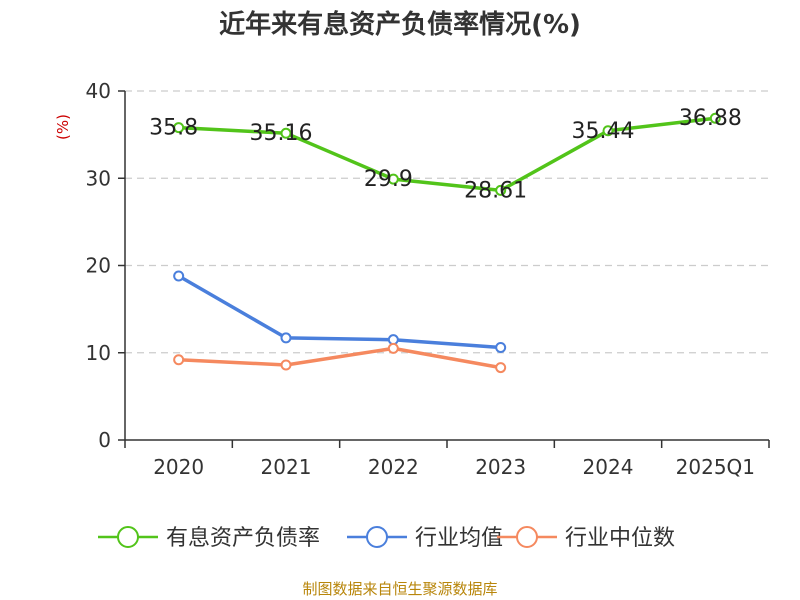 The height and width of the screenshot is (600, 800). I want to click on legend-label: 行业均值, so click(459, 538).